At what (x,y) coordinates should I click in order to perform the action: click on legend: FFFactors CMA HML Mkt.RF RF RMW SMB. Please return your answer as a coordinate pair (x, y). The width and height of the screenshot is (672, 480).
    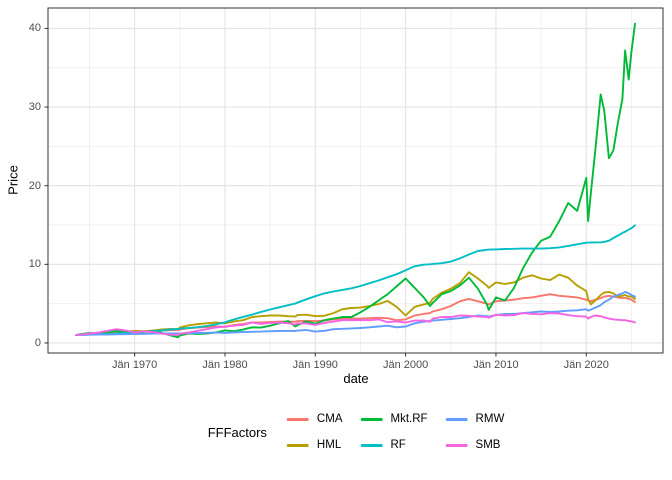
    Looking at the image, I should click on (356, 432).